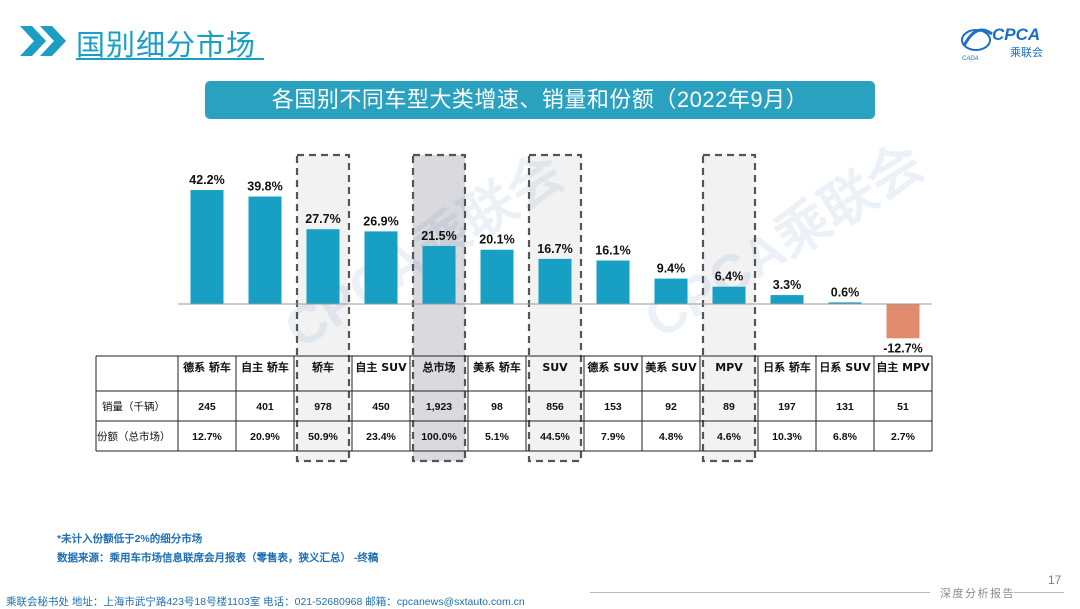 The width and height of the screenshot is (1080, 609). I want to click on table-cell-1-0: 12.7%, so click(207, 437).